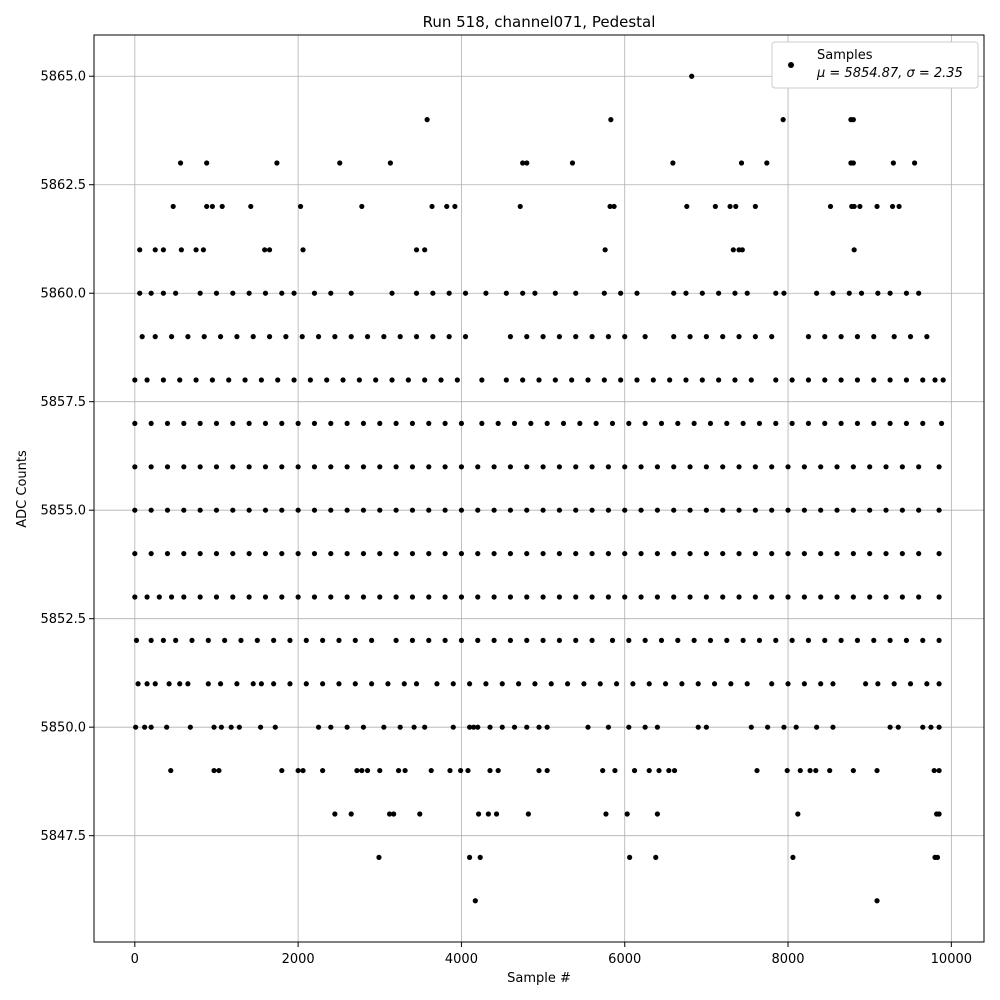 This screenshot has height=1000, width=1000. What do you see at coordinates (461, 959) in the screenshot?
I see `x-tick-label: 4000` at bounding box center [461, 959].